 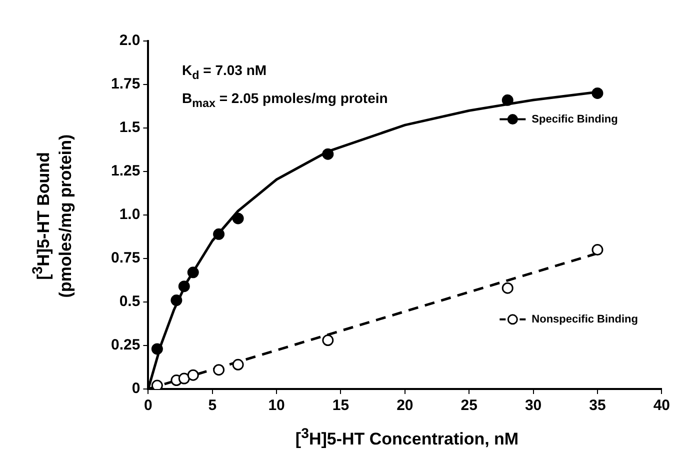 What do you see at coordinates (129, 41) in the screenshot?
I see `y-tick-label: 2.0` at bounding box center [129, 41].